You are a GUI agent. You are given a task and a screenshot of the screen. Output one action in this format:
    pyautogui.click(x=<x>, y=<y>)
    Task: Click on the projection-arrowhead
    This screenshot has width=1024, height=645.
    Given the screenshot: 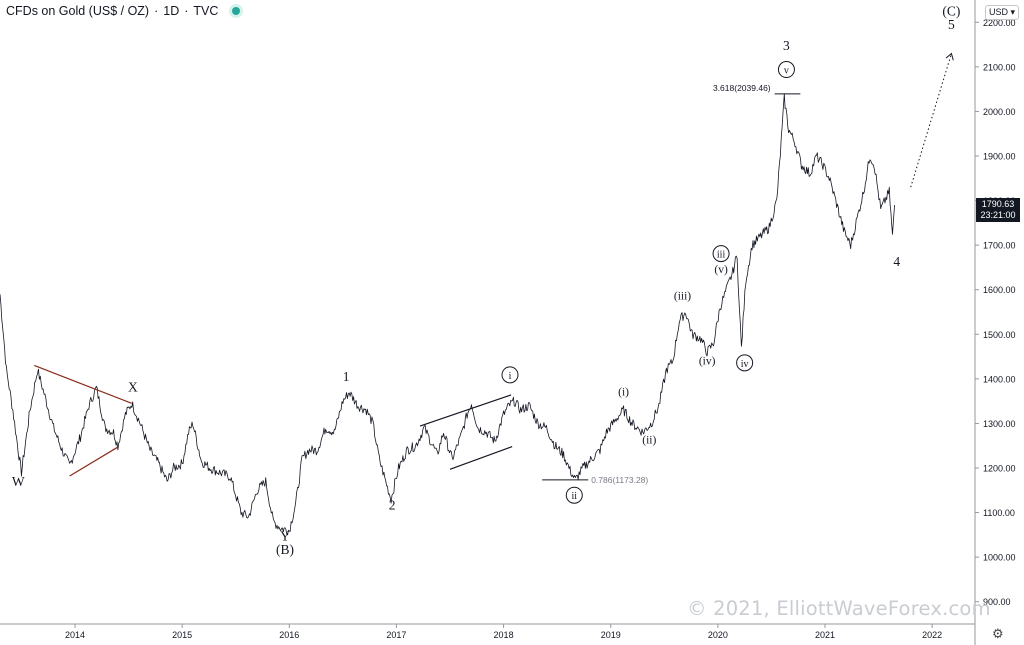 What is the action you would take?
    pyautogui.click(x=949, y=56)
    